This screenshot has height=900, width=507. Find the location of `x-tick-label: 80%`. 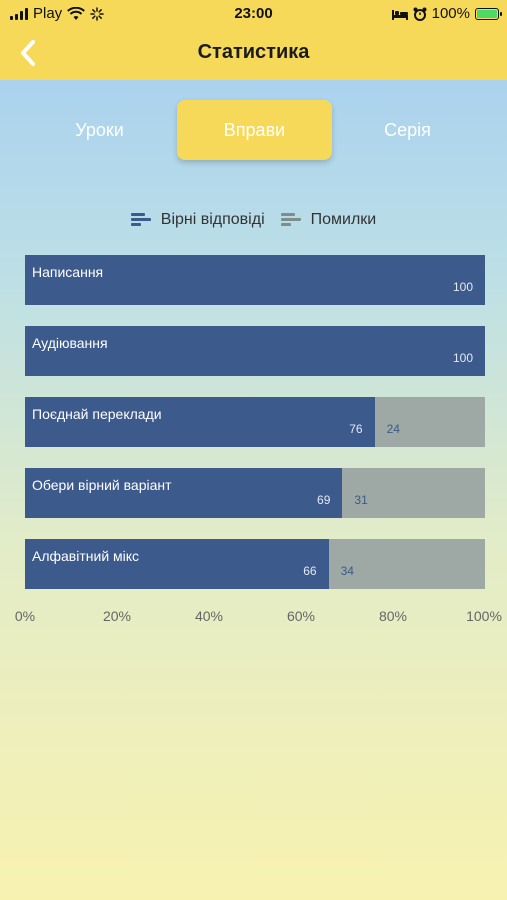

x-tick-label: 80% is located at coordinates (393, 616).